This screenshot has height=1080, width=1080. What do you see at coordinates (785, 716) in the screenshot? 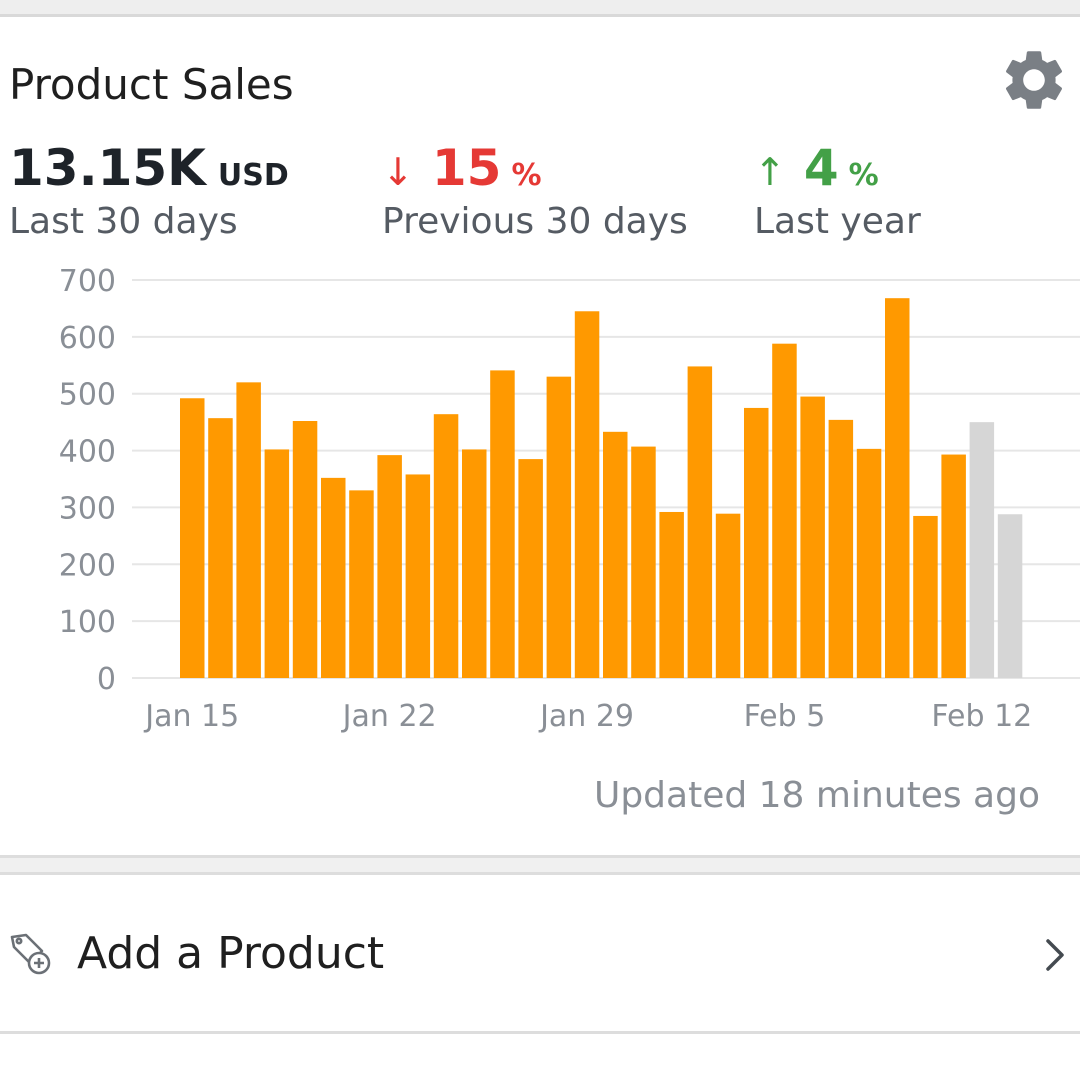
I see `x-tick-label: Feb 5` at bounding box center [785, 716].